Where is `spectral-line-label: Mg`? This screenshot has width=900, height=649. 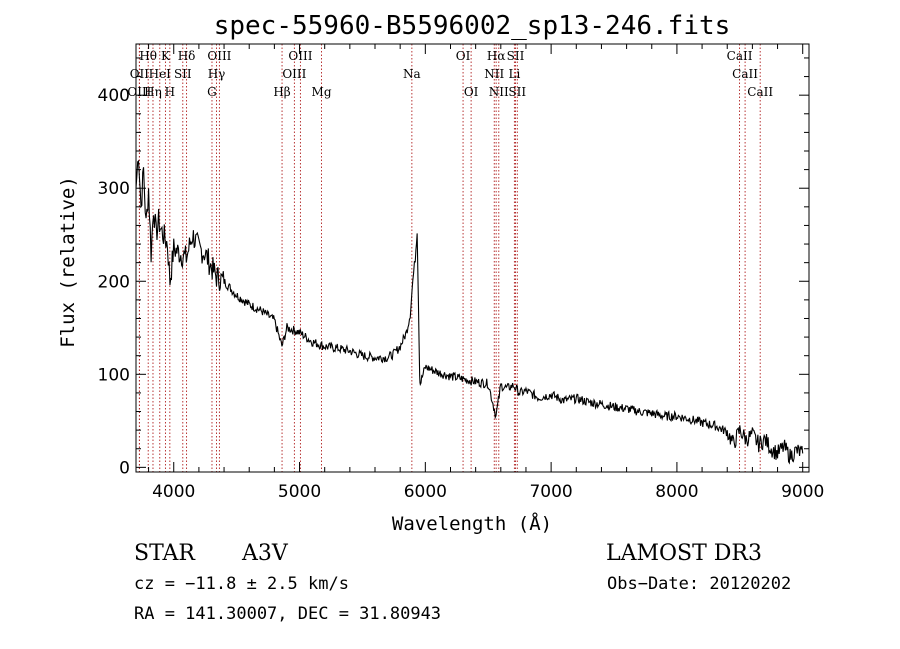 spectral-line-label: Mg is located at coordinates (322, 92).